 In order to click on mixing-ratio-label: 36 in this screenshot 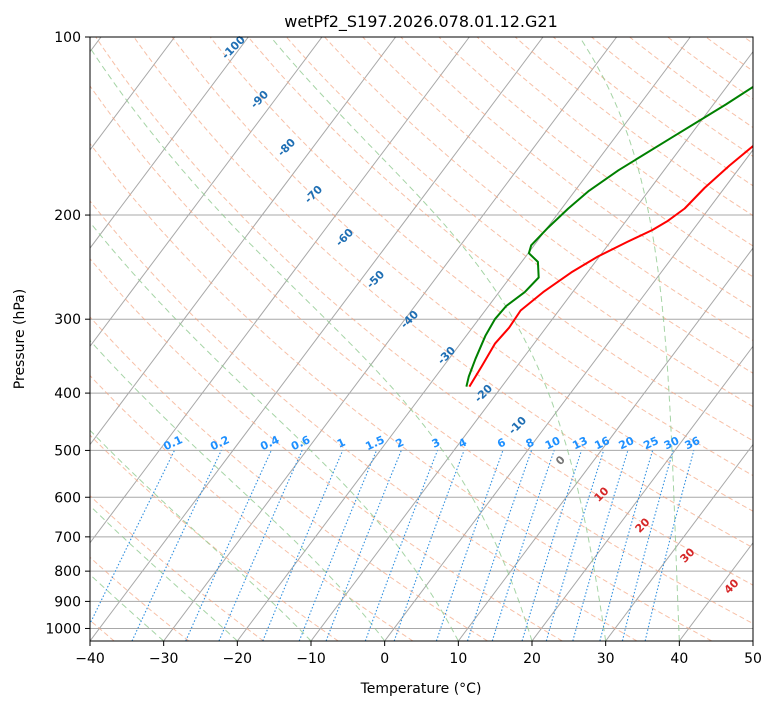, I will do `click(693, 443)`.